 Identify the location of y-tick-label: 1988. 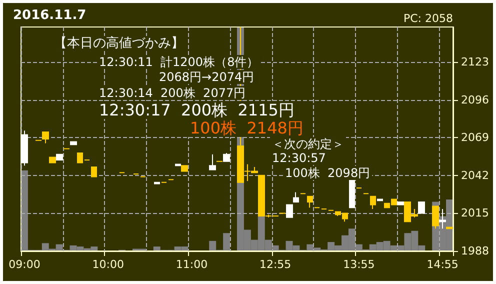
(475, 251).